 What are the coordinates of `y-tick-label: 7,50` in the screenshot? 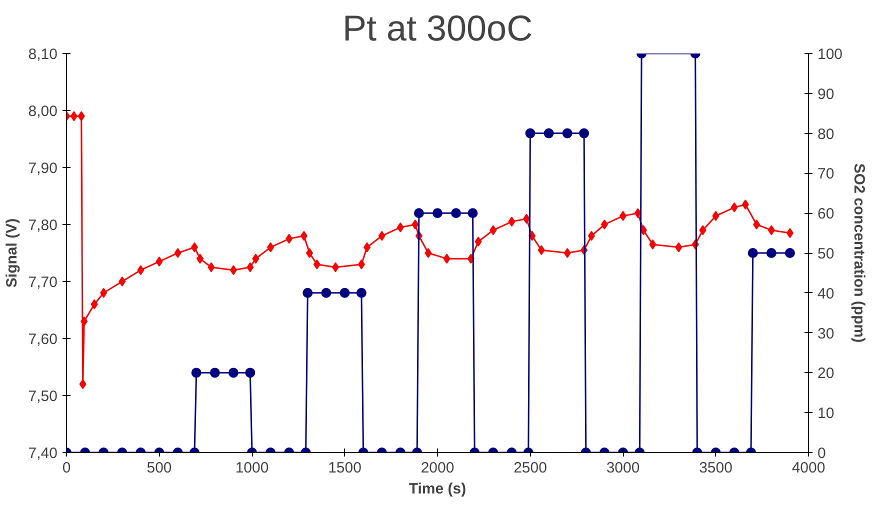 It's located at (43, 396).